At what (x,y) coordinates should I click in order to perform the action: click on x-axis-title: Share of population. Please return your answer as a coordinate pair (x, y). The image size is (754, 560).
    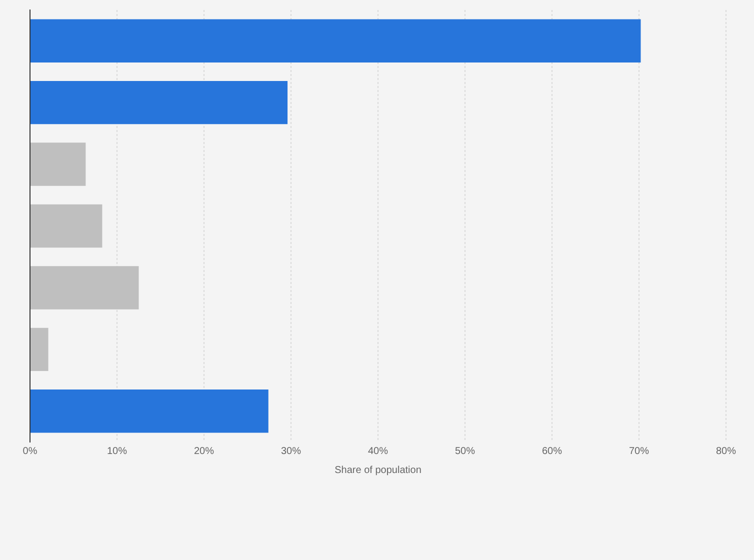
    Looking at the image, I should click on (378, 470).